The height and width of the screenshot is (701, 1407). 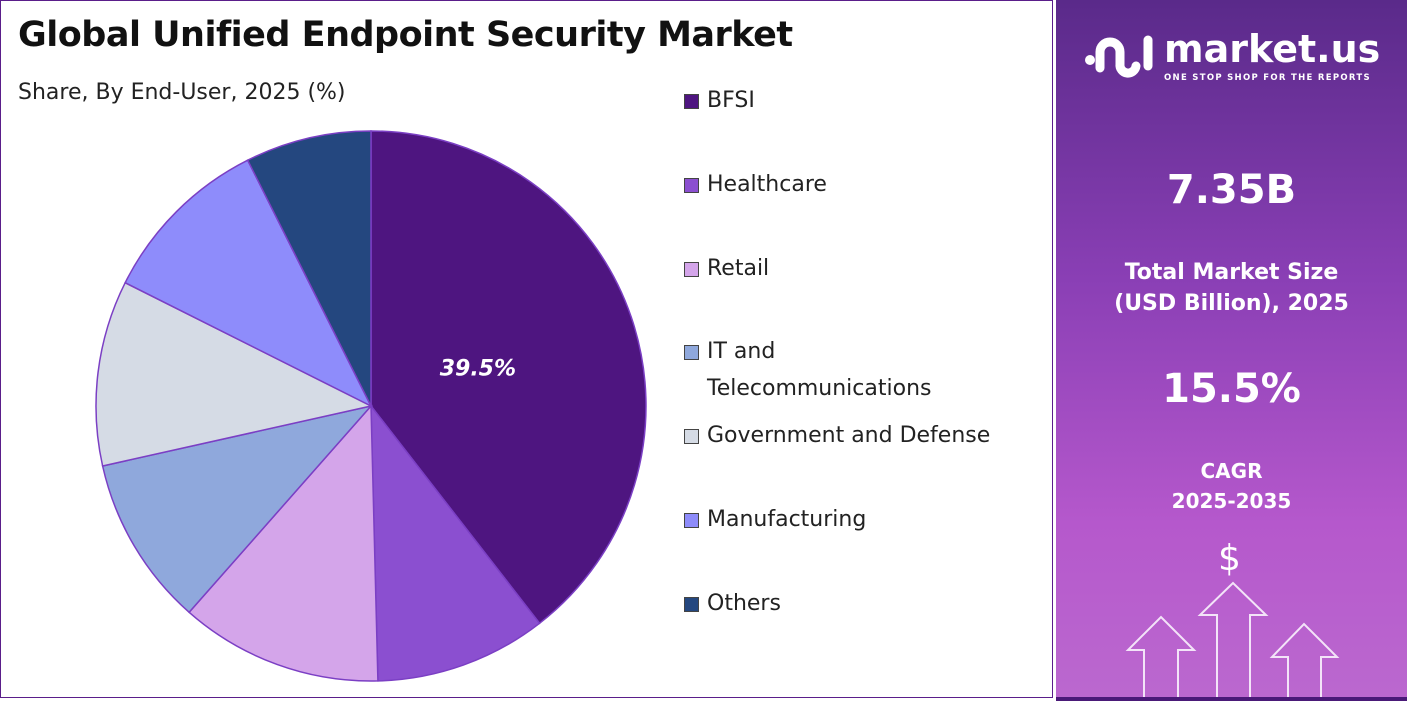 What do you see at coordinates (741, 351) in the screenshot?
I see `legend-label: IT and` at bounding box center [741, 351].